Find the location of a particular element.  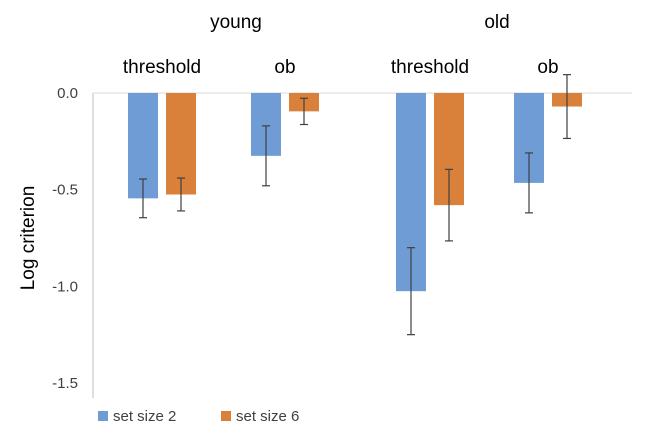

y-tick-label: -0.5 is located at coordinates (65, 190).